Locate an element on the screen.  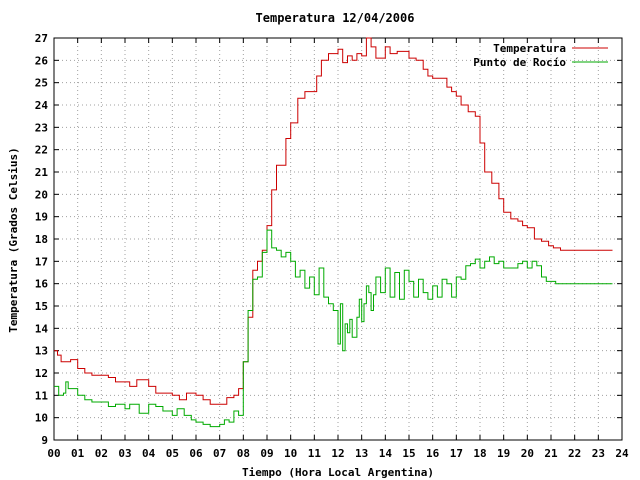
x-tick-label: 00 is located at coordinates (53, 453).